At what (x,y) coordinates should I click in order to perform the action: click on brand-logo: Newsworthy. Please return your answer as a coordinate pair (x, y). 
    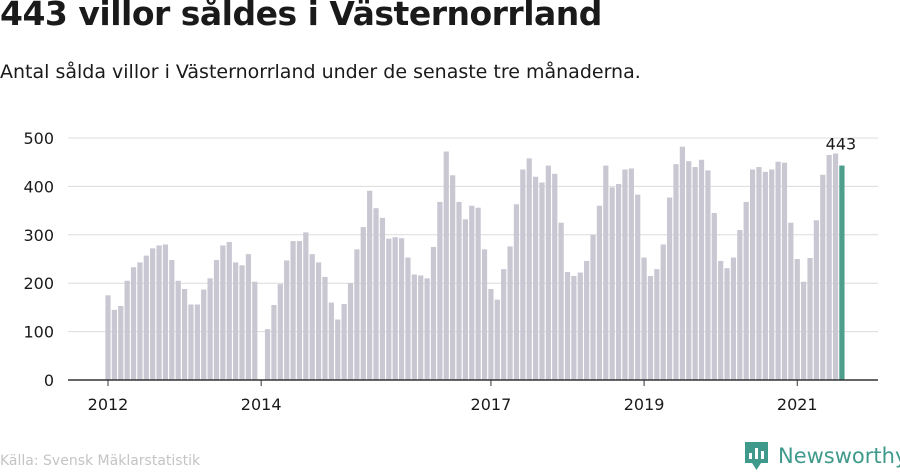
    Looking at the image, I should click on (822, 456).